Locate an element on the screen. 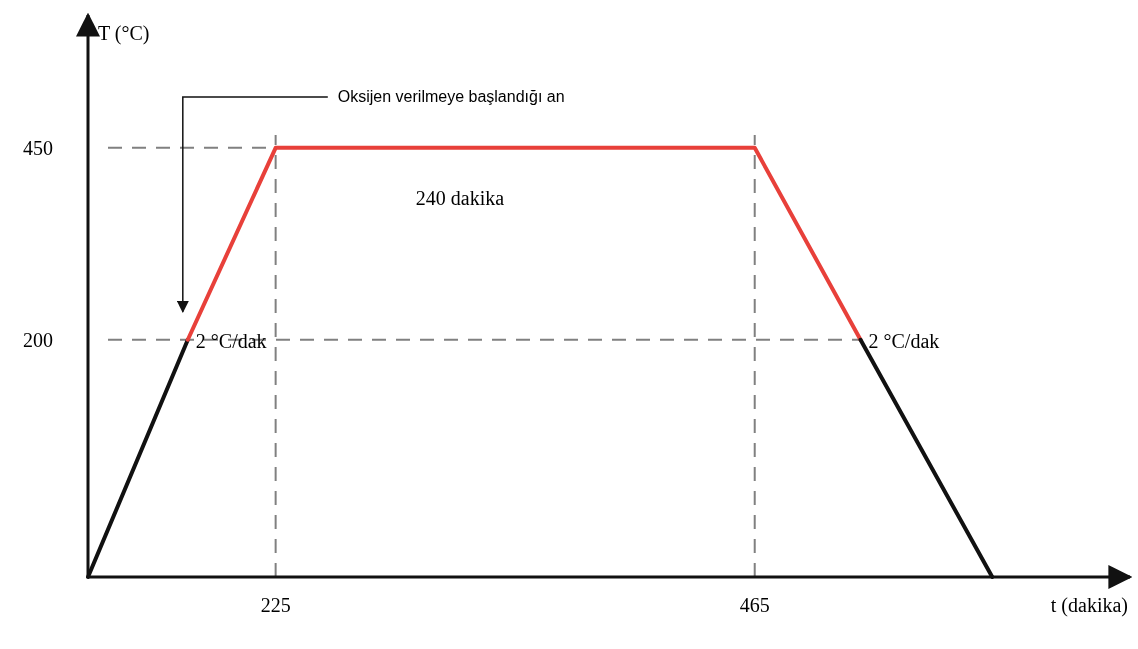 The width and height of the screenshot is (1138, 649). y-axis-title: T (°C) is located at coordinates (124, 33).